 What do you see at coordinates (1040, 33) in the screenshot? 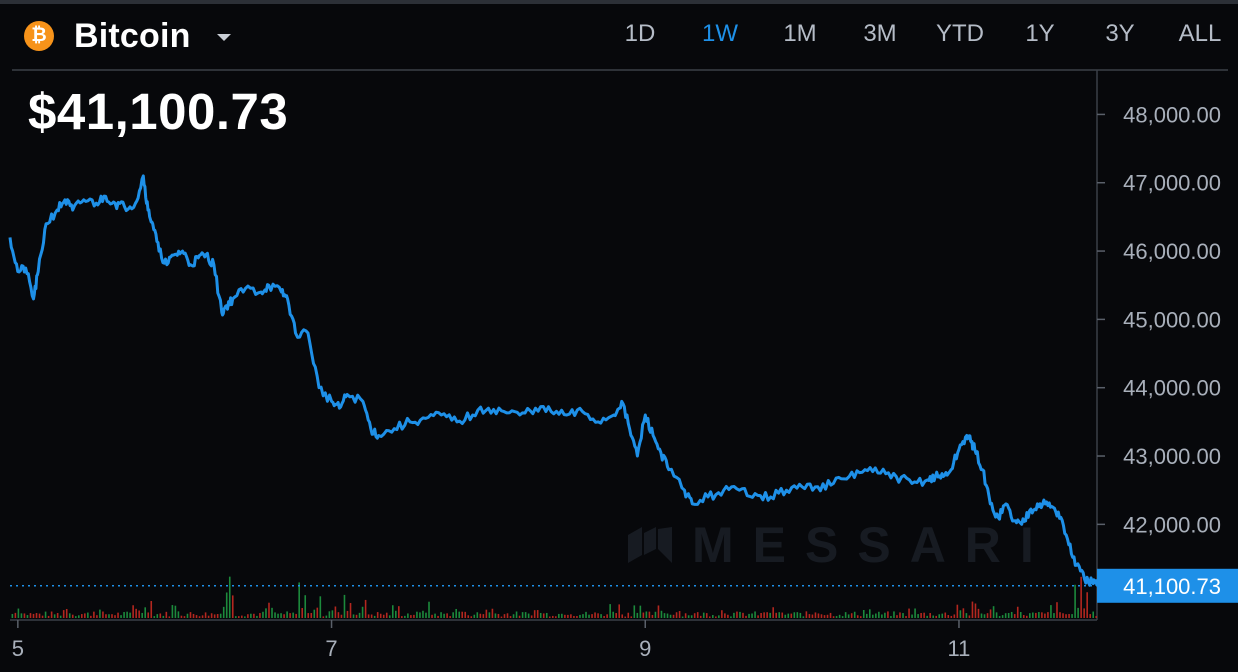
I see `tab-1y: 1Y` at bounding box center [1040, 33].